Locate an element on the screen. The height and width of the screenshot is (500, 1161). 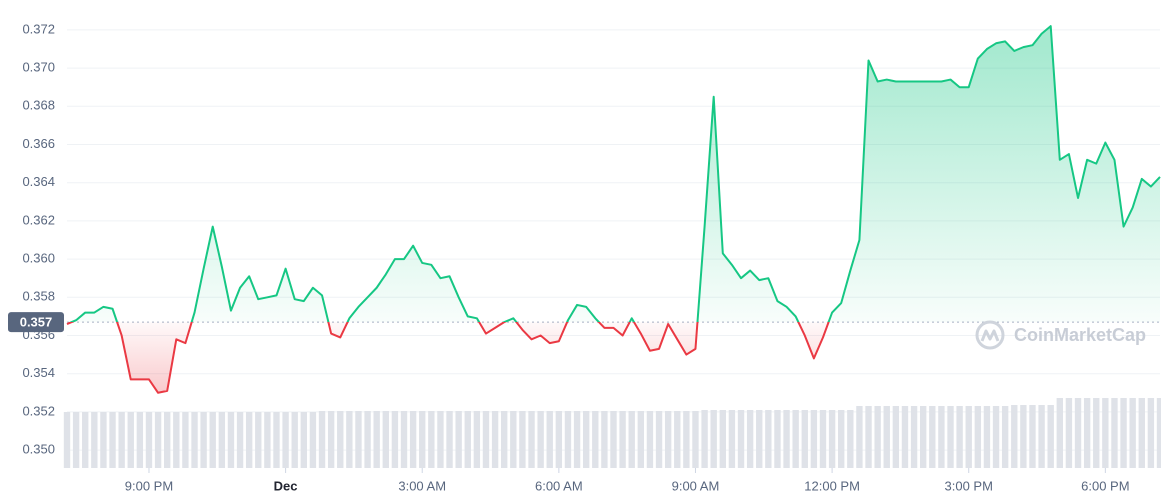
watermark-logo is located at coordinates (990, 335).